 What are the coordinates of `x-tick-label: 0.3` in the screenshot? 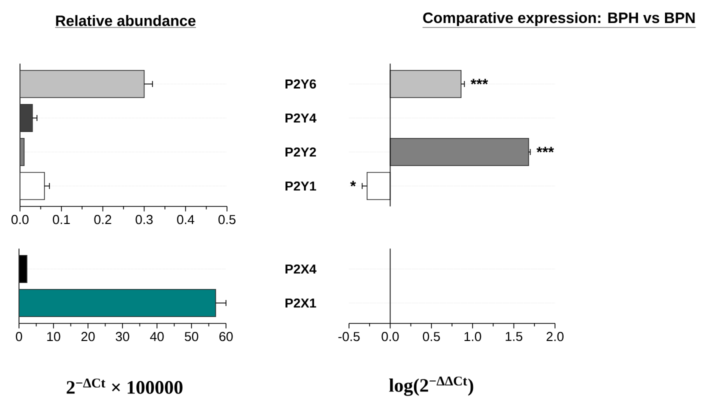 It's located at (144, 219).